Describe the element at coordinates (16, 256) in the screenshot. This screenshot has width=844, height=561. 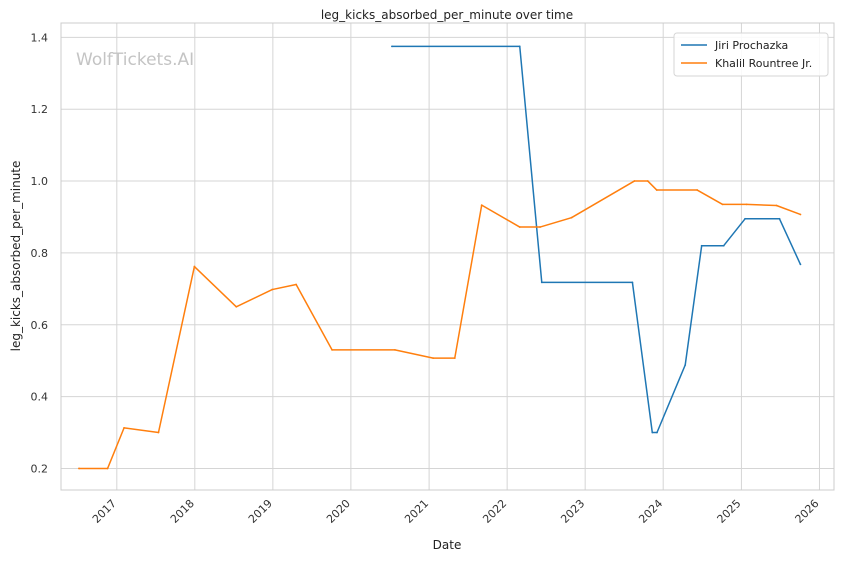
I see `y-axis-title: leg_kicks_absorbed_per_minute` at that location.